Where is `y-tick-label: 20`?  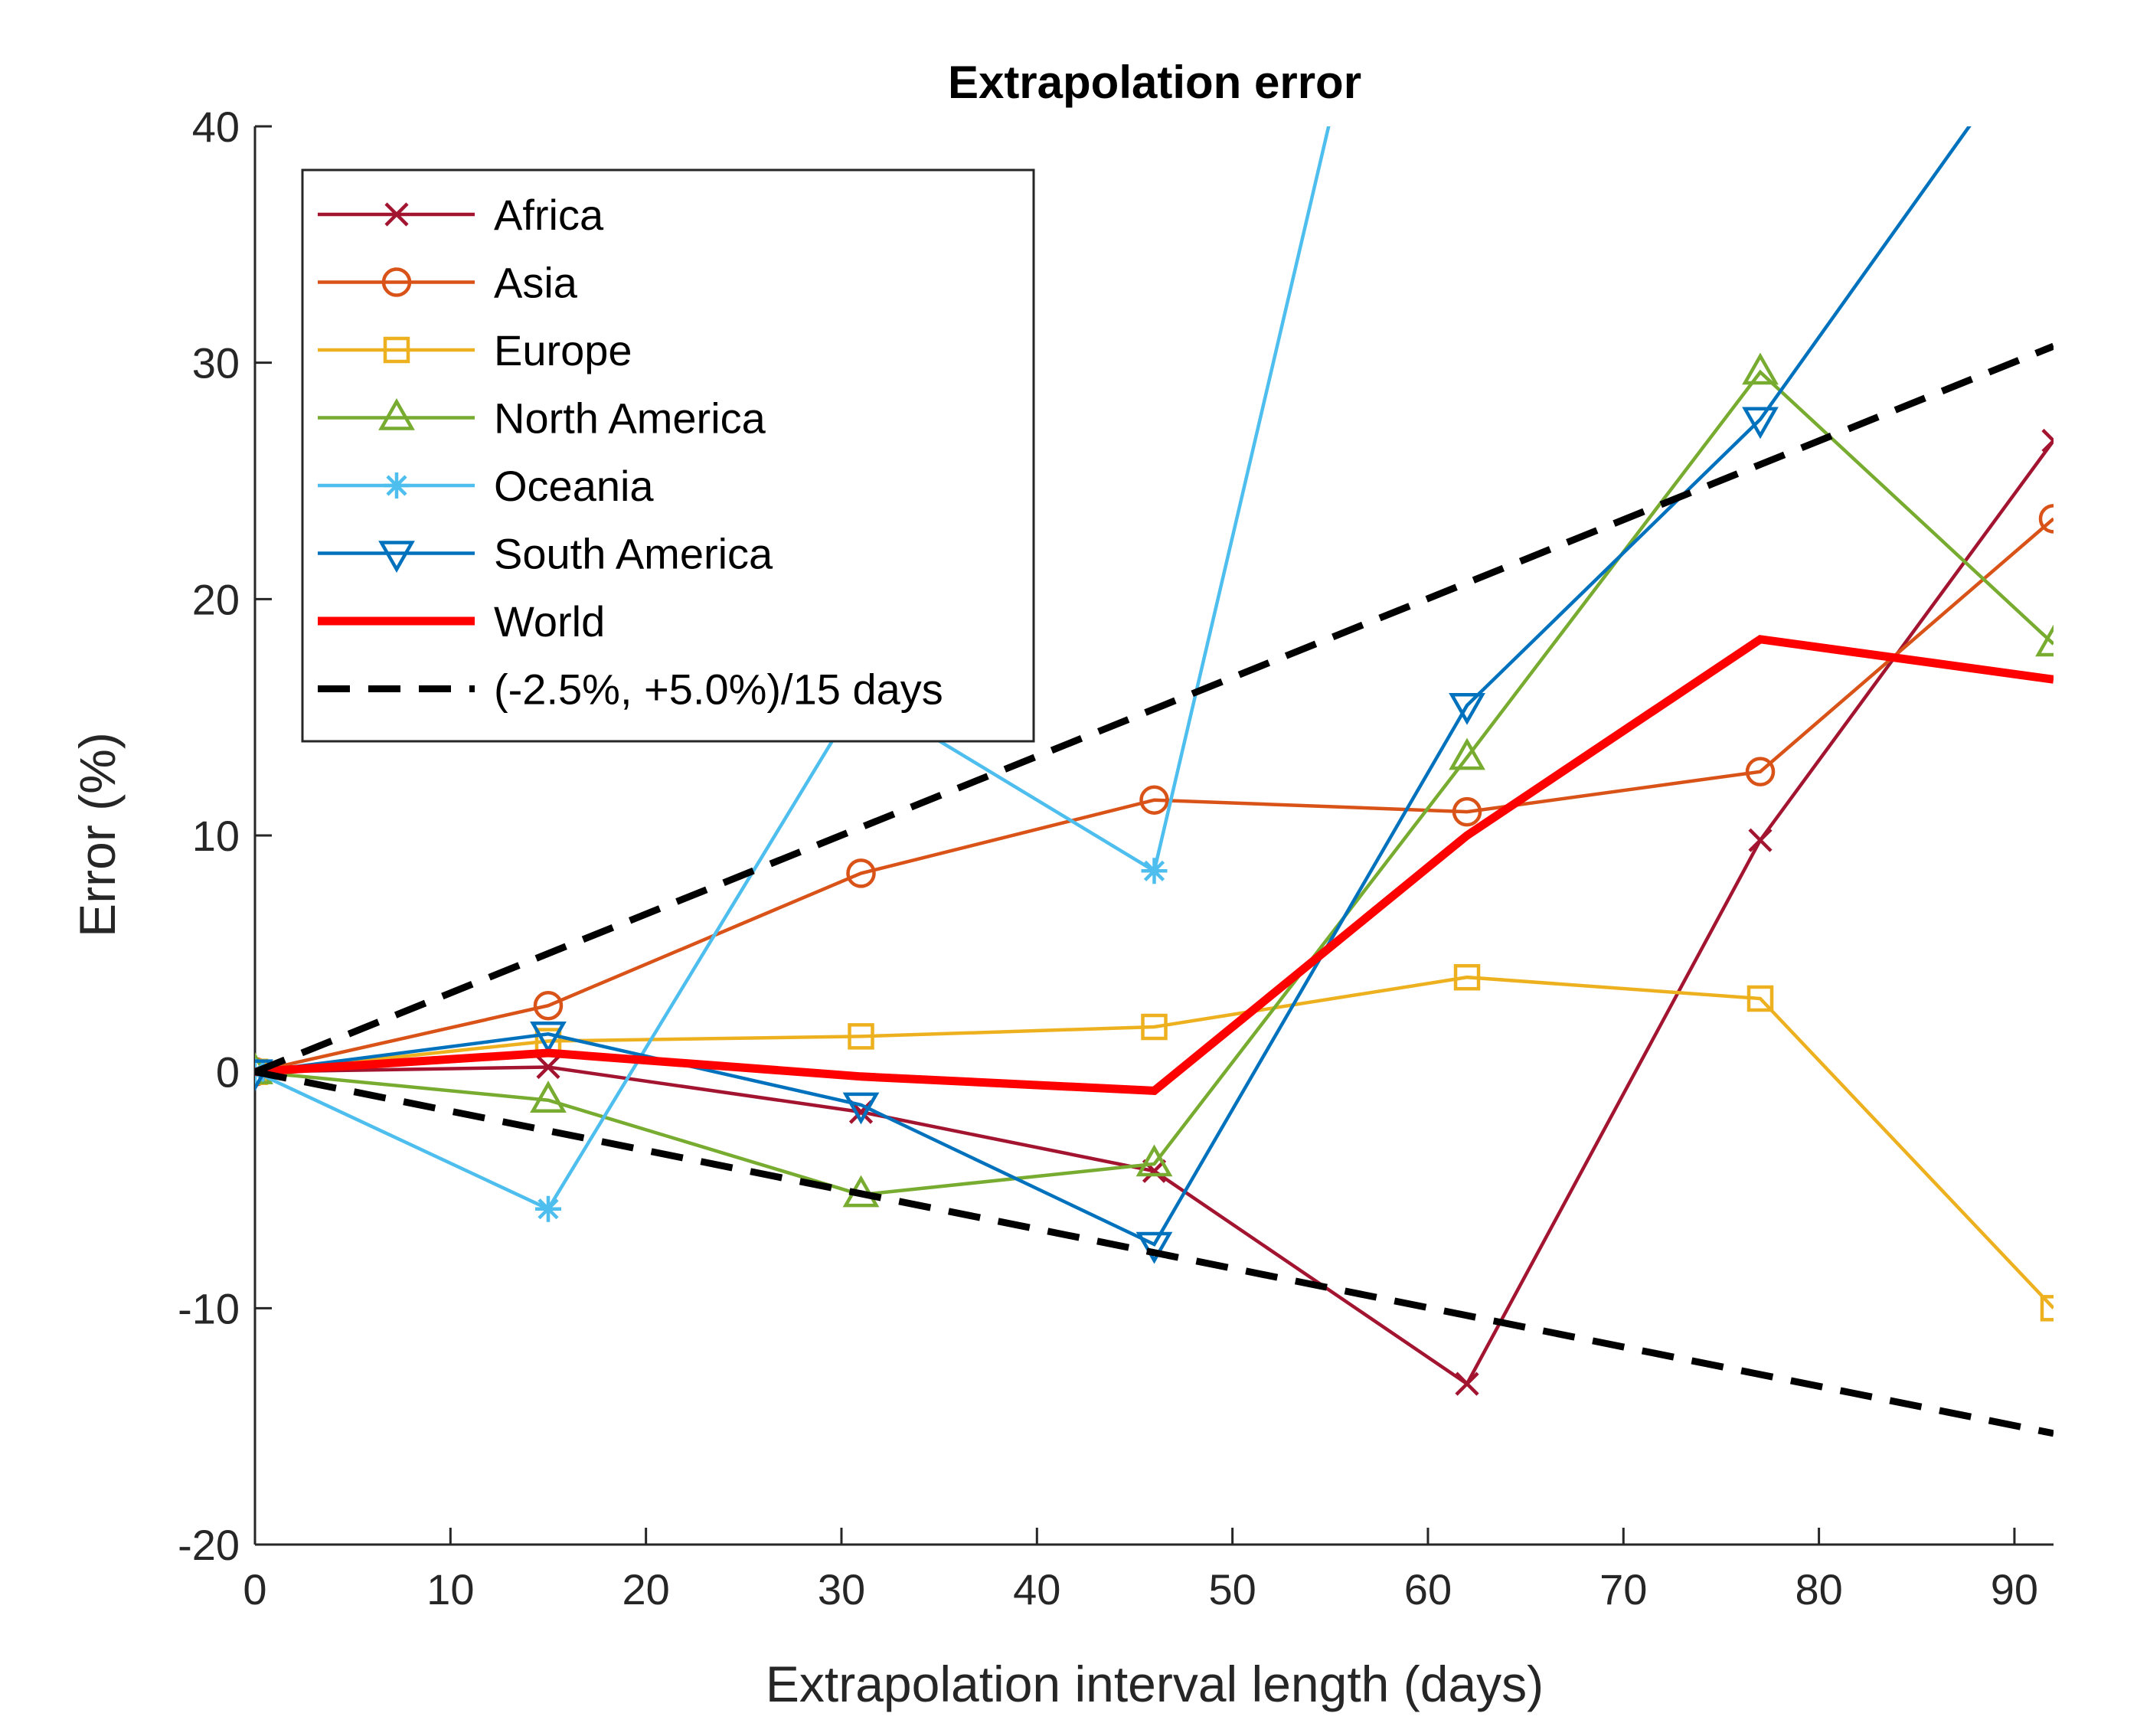
y-tick-label: 20 is located at coordinates (216, 599).